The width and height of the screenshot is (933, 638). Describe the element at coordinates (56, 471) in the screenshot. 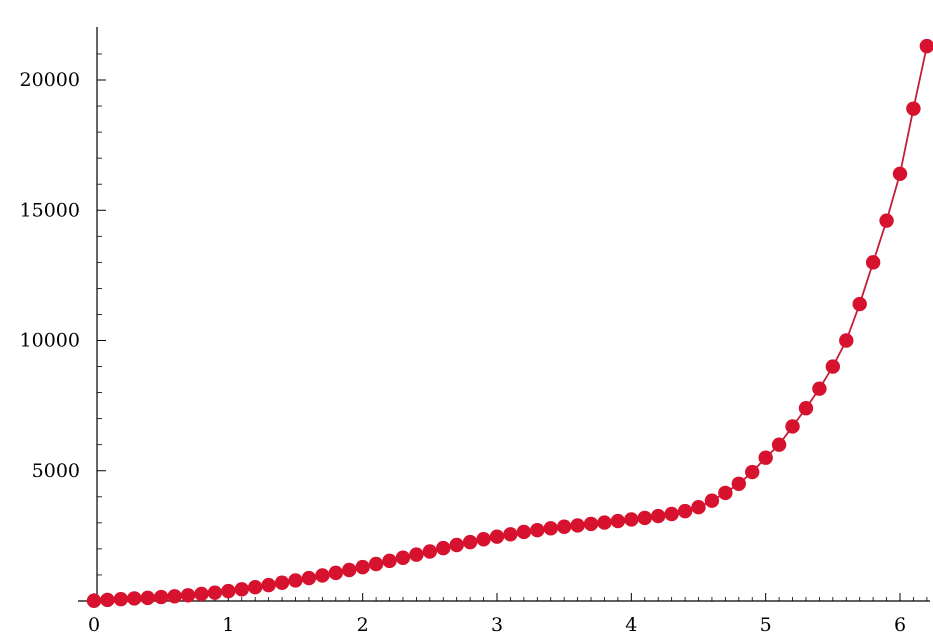

I see `y-tick-label: 5000` at that location.